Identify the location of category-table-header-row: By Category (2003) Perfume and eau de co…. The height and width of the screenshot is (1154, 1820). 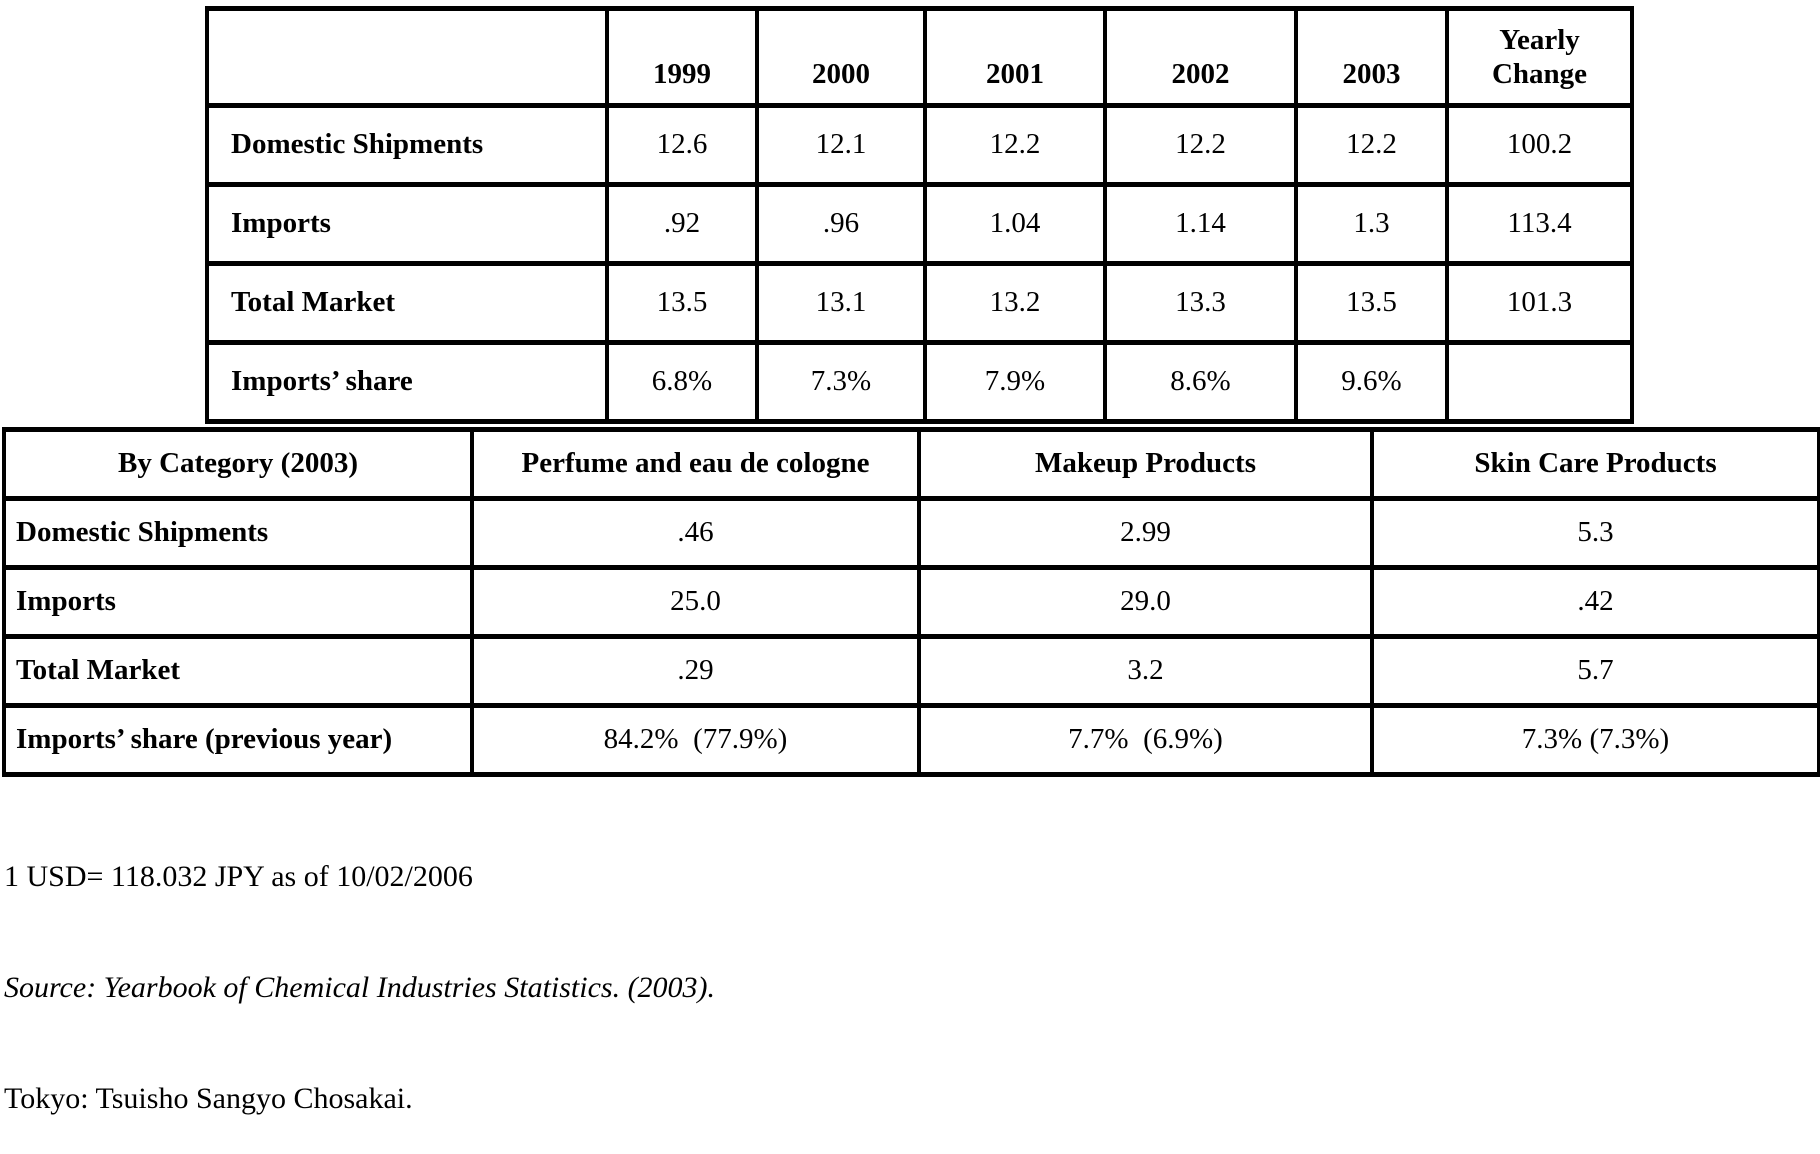
(911, 464).